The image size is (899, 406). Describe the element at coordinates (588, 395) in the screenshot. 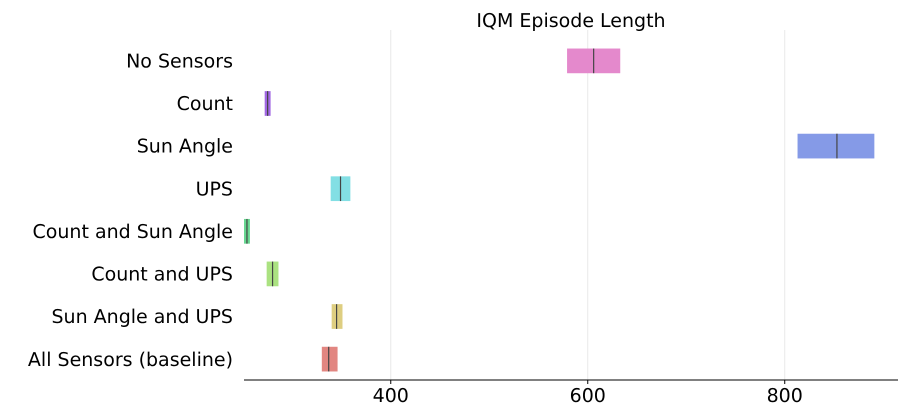

I see `x-tick-label: 600` at that location.